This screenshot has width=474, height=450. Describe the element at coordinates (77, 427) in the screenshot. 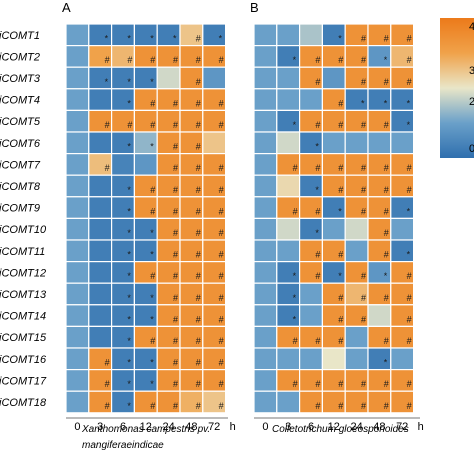

I see `x-tick-label: 0` at that location.